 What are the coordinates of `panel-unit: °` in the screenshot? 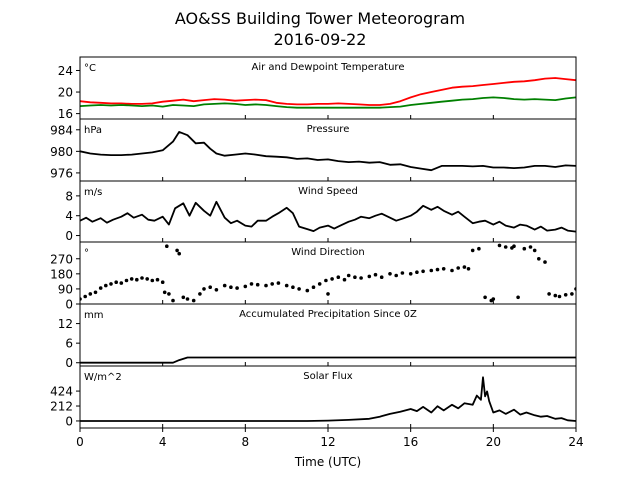 It's located at (86, 253).